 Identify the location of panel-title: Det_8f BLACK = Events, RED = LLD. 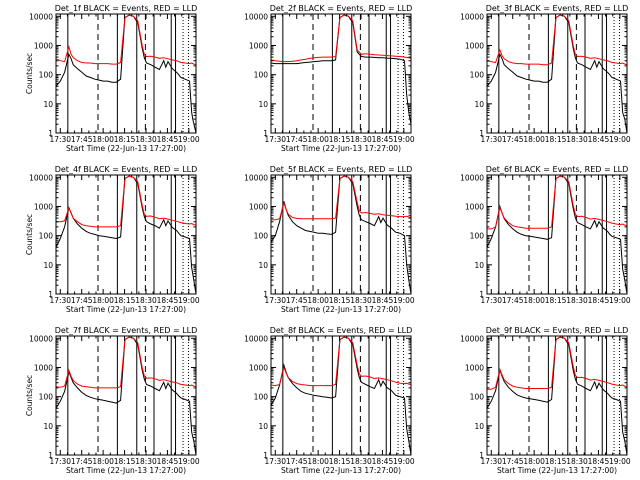
(341, 330).